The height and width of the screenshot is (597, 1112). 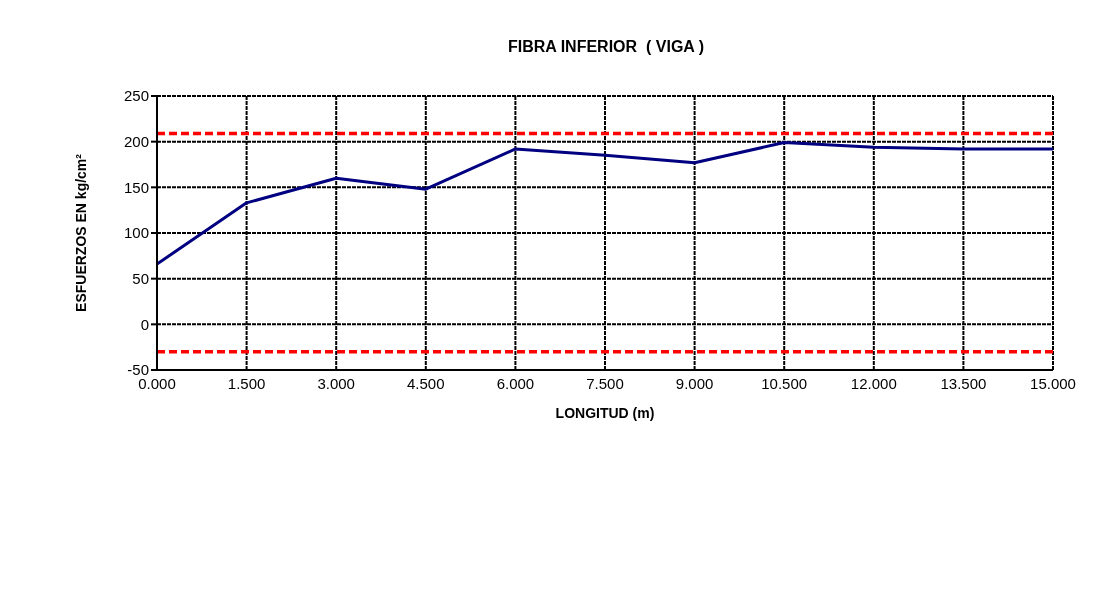 I want to click on x-tick-label: 15.000, so click(x=1053, y=383).